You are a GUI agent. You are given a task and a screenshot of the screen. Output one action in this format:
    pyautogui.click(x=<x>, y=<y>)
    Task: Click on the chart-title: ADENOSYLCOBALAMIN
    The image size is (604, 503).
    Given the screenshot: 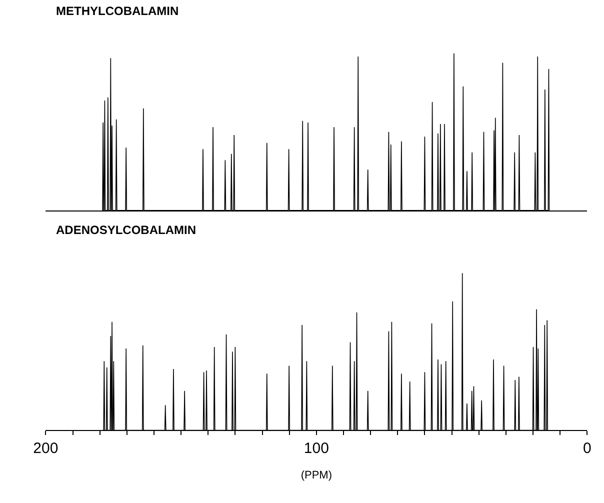 What is the action you would take?
    pyautogui.click(x=126, y=230)
    